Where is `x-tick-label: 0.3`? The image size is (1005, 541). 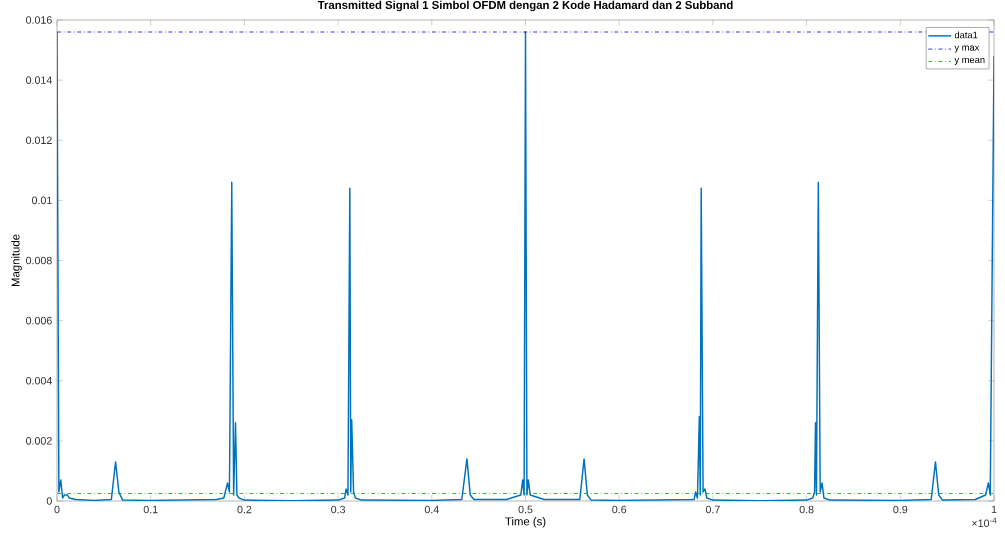
x-tick-label: 0.3 is located at coordinates (338, 509).